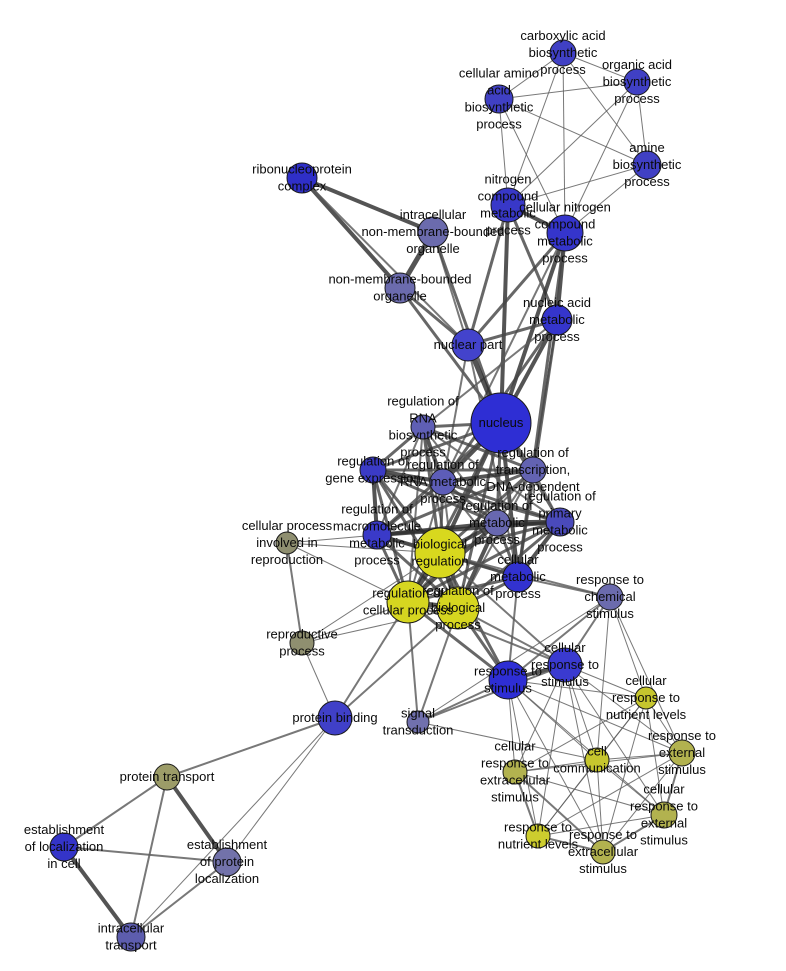 The image size is (786, 971). I want to click on node-biological-regulation, so click(440, 553).